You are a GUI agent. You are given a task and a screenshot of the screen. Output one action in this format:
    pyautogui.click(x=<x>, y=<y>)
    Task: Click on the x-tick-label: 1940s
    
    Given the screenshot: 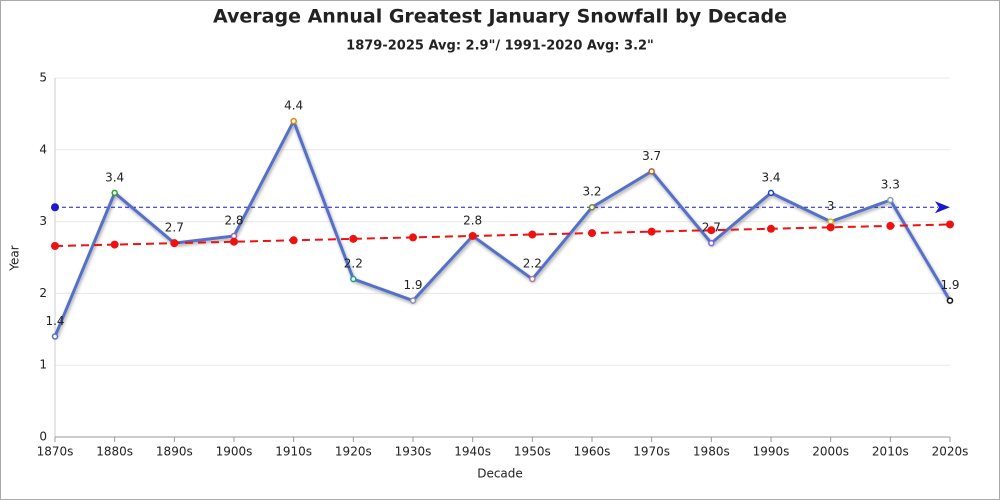 What is the action you would take?
    pyautogui.click(x=472, y=452)
    